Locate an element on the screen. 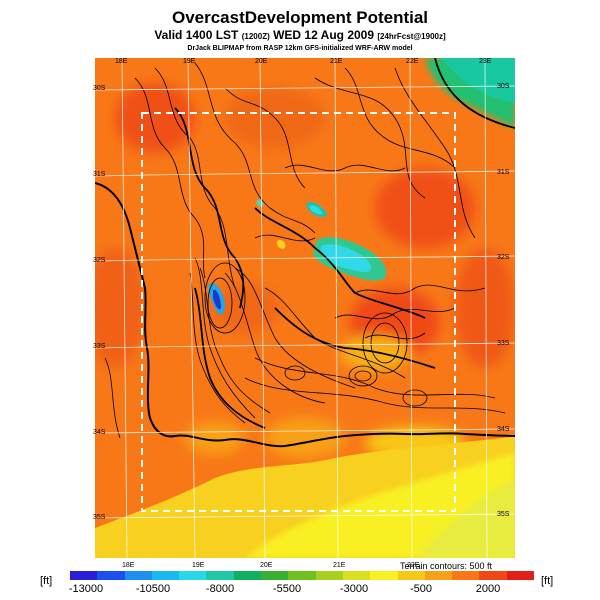 The image size is (600, 600). forecast-time: [24hrFcst@1900z] is located at coordinates (411, 36).